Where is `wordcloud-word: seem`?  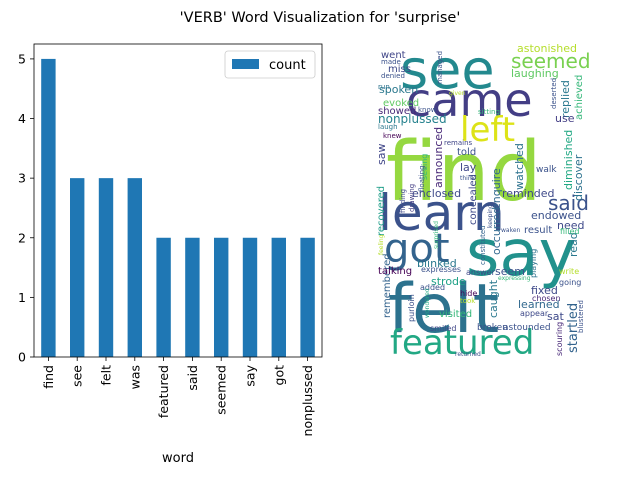 wordcloud-word: seem is located at coordinates (510, 271).